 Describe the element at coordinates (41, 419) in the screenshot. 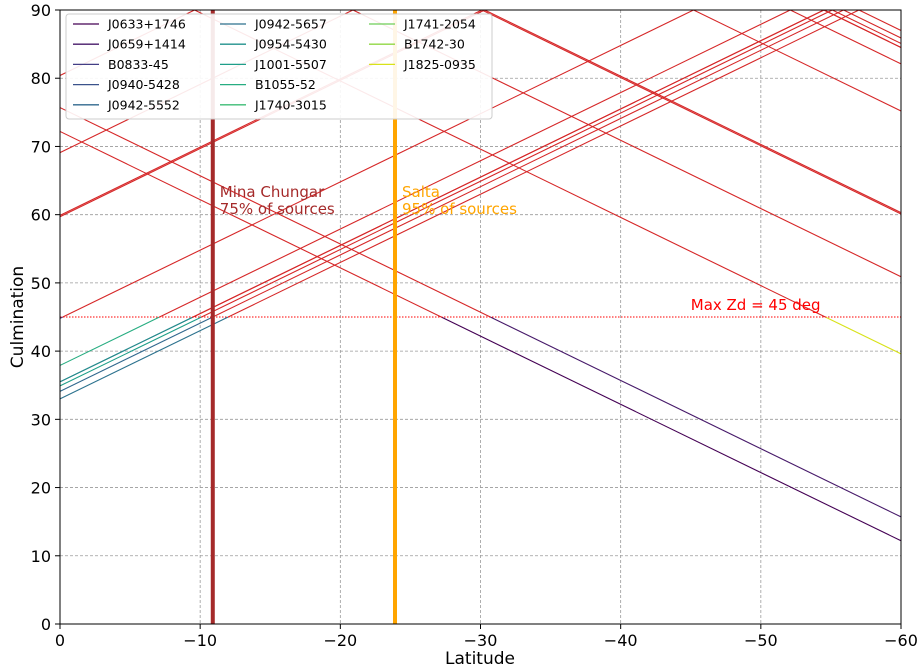

I see `y-tick-label: 30` at that location.